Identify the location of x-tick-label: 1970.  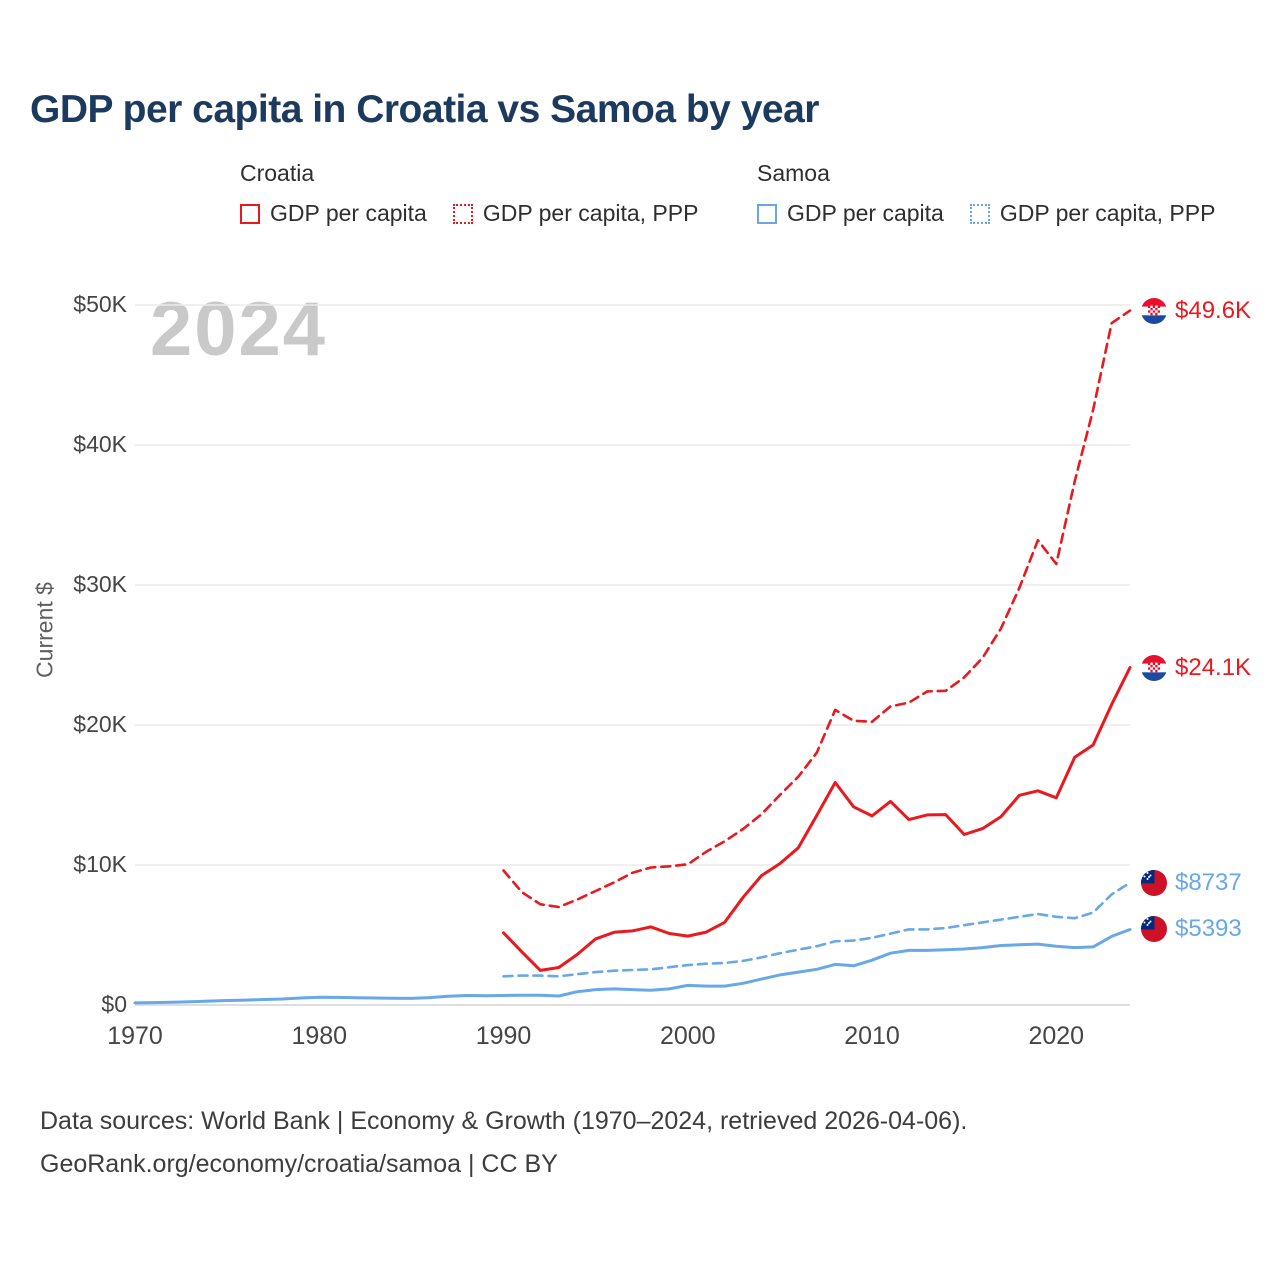
(135, 1036).